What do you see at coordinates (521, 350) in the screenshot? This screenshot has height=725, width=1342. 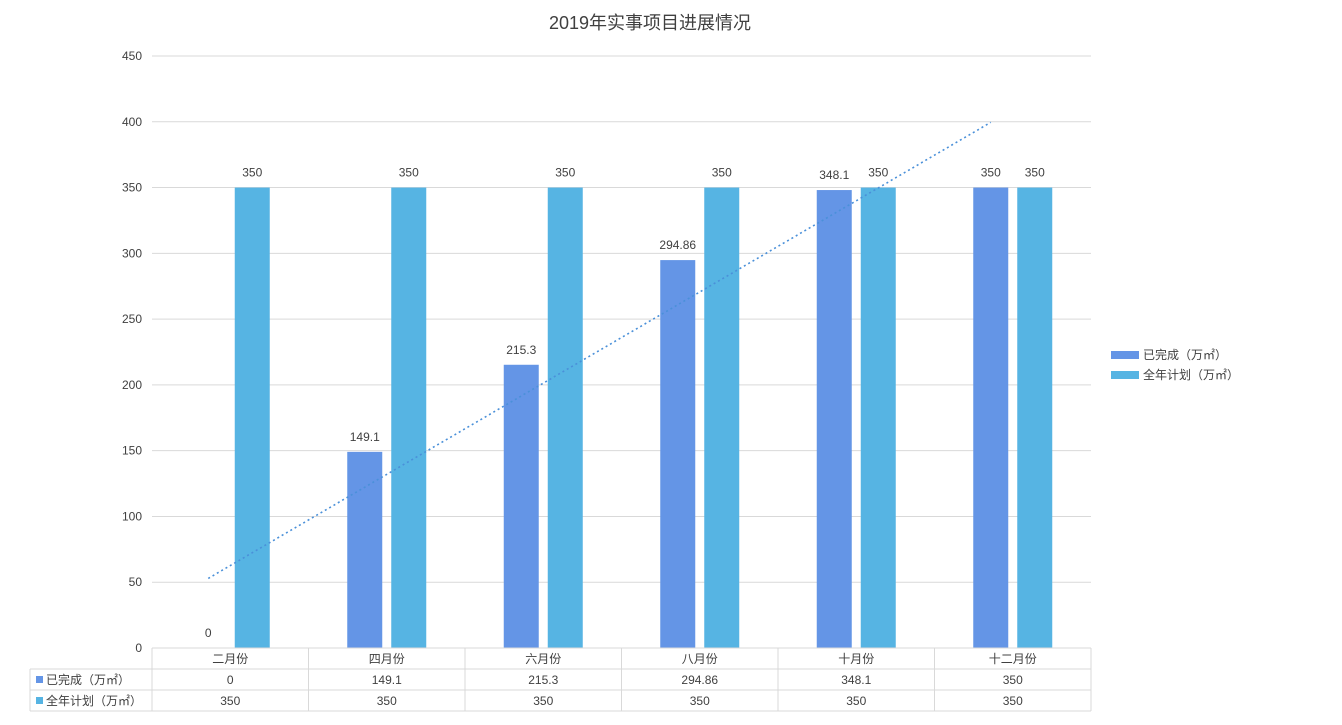 I see `data-label: 215.3` at bounding box center [521, 350].